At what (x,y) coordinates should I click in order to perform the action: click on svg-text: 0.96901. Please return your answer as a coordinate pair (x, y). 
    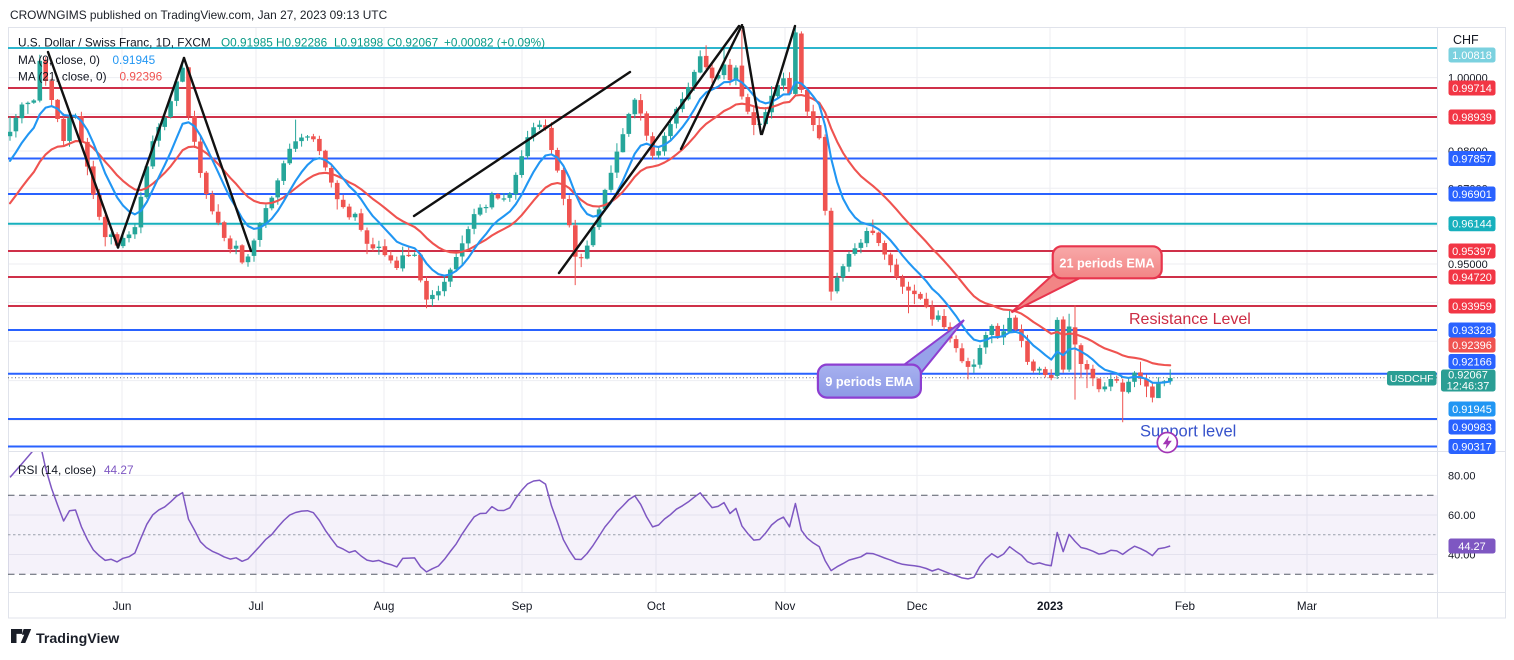
    Looking at the image, I should click on (1472, 195).